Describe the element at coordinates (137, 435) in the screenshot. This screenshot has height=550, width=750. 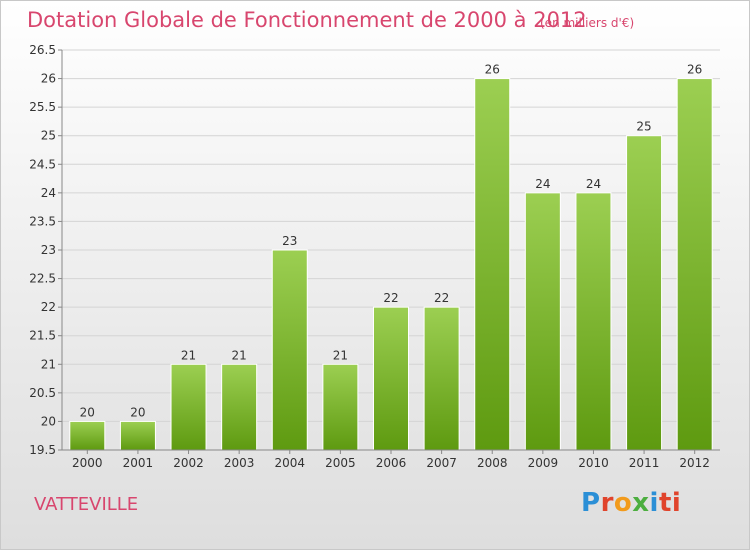
I see `bar-2001` at that location.